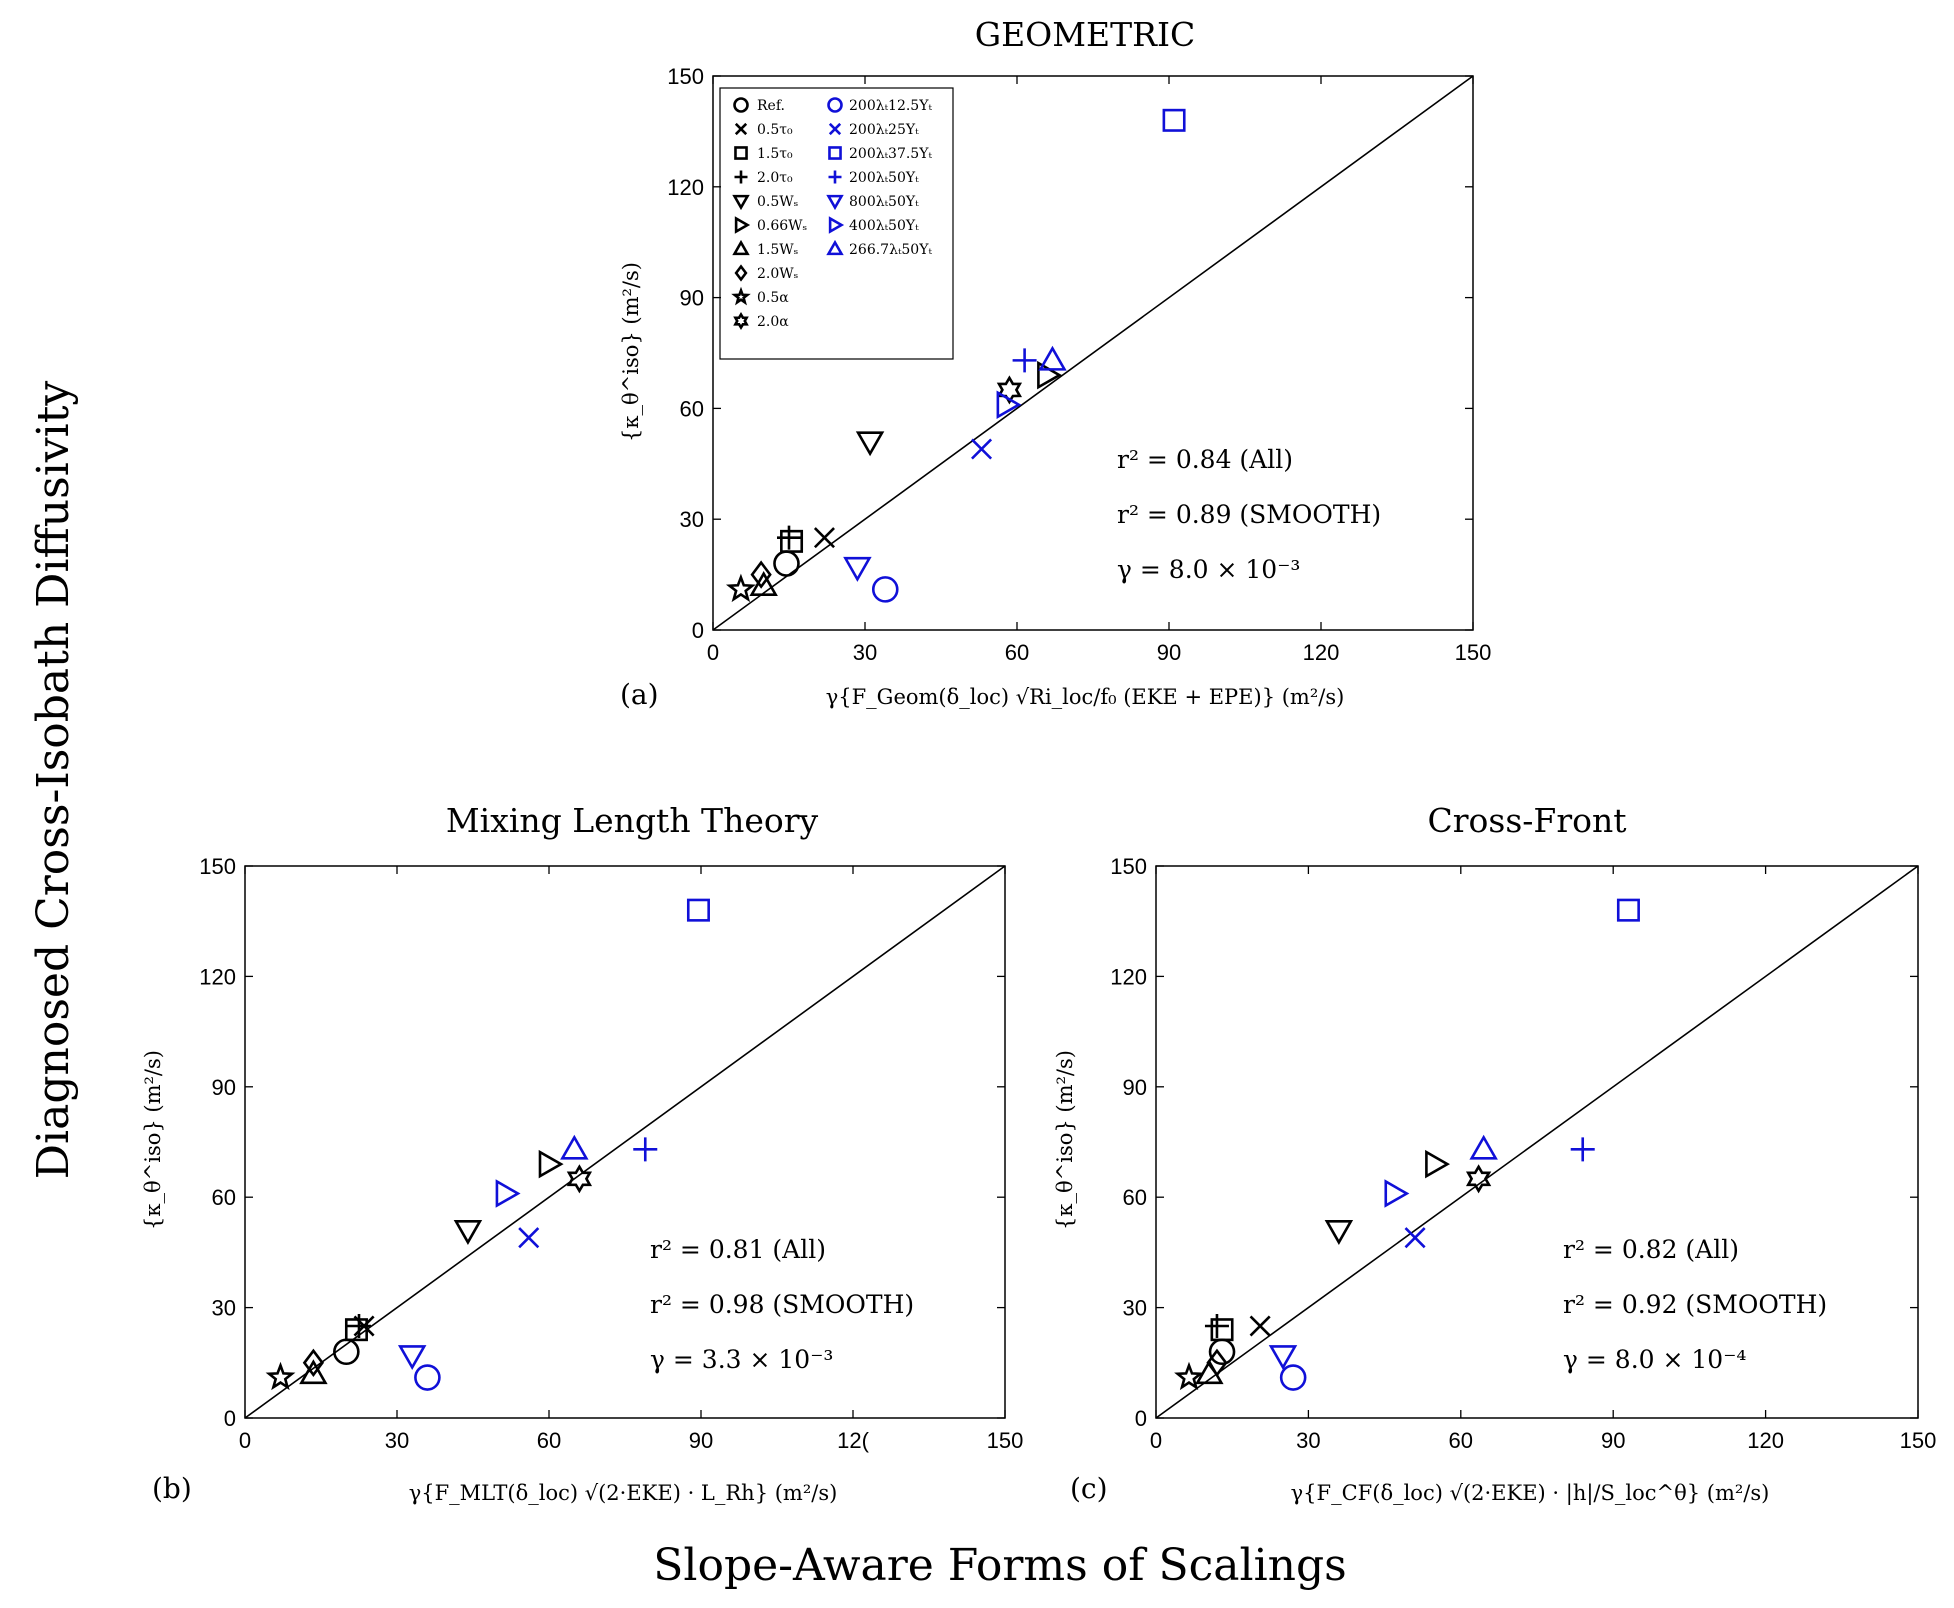 This screenshot has width=1954, height=1608. I want to click on panel-b-ytick-label: 150, so click(217, 866).